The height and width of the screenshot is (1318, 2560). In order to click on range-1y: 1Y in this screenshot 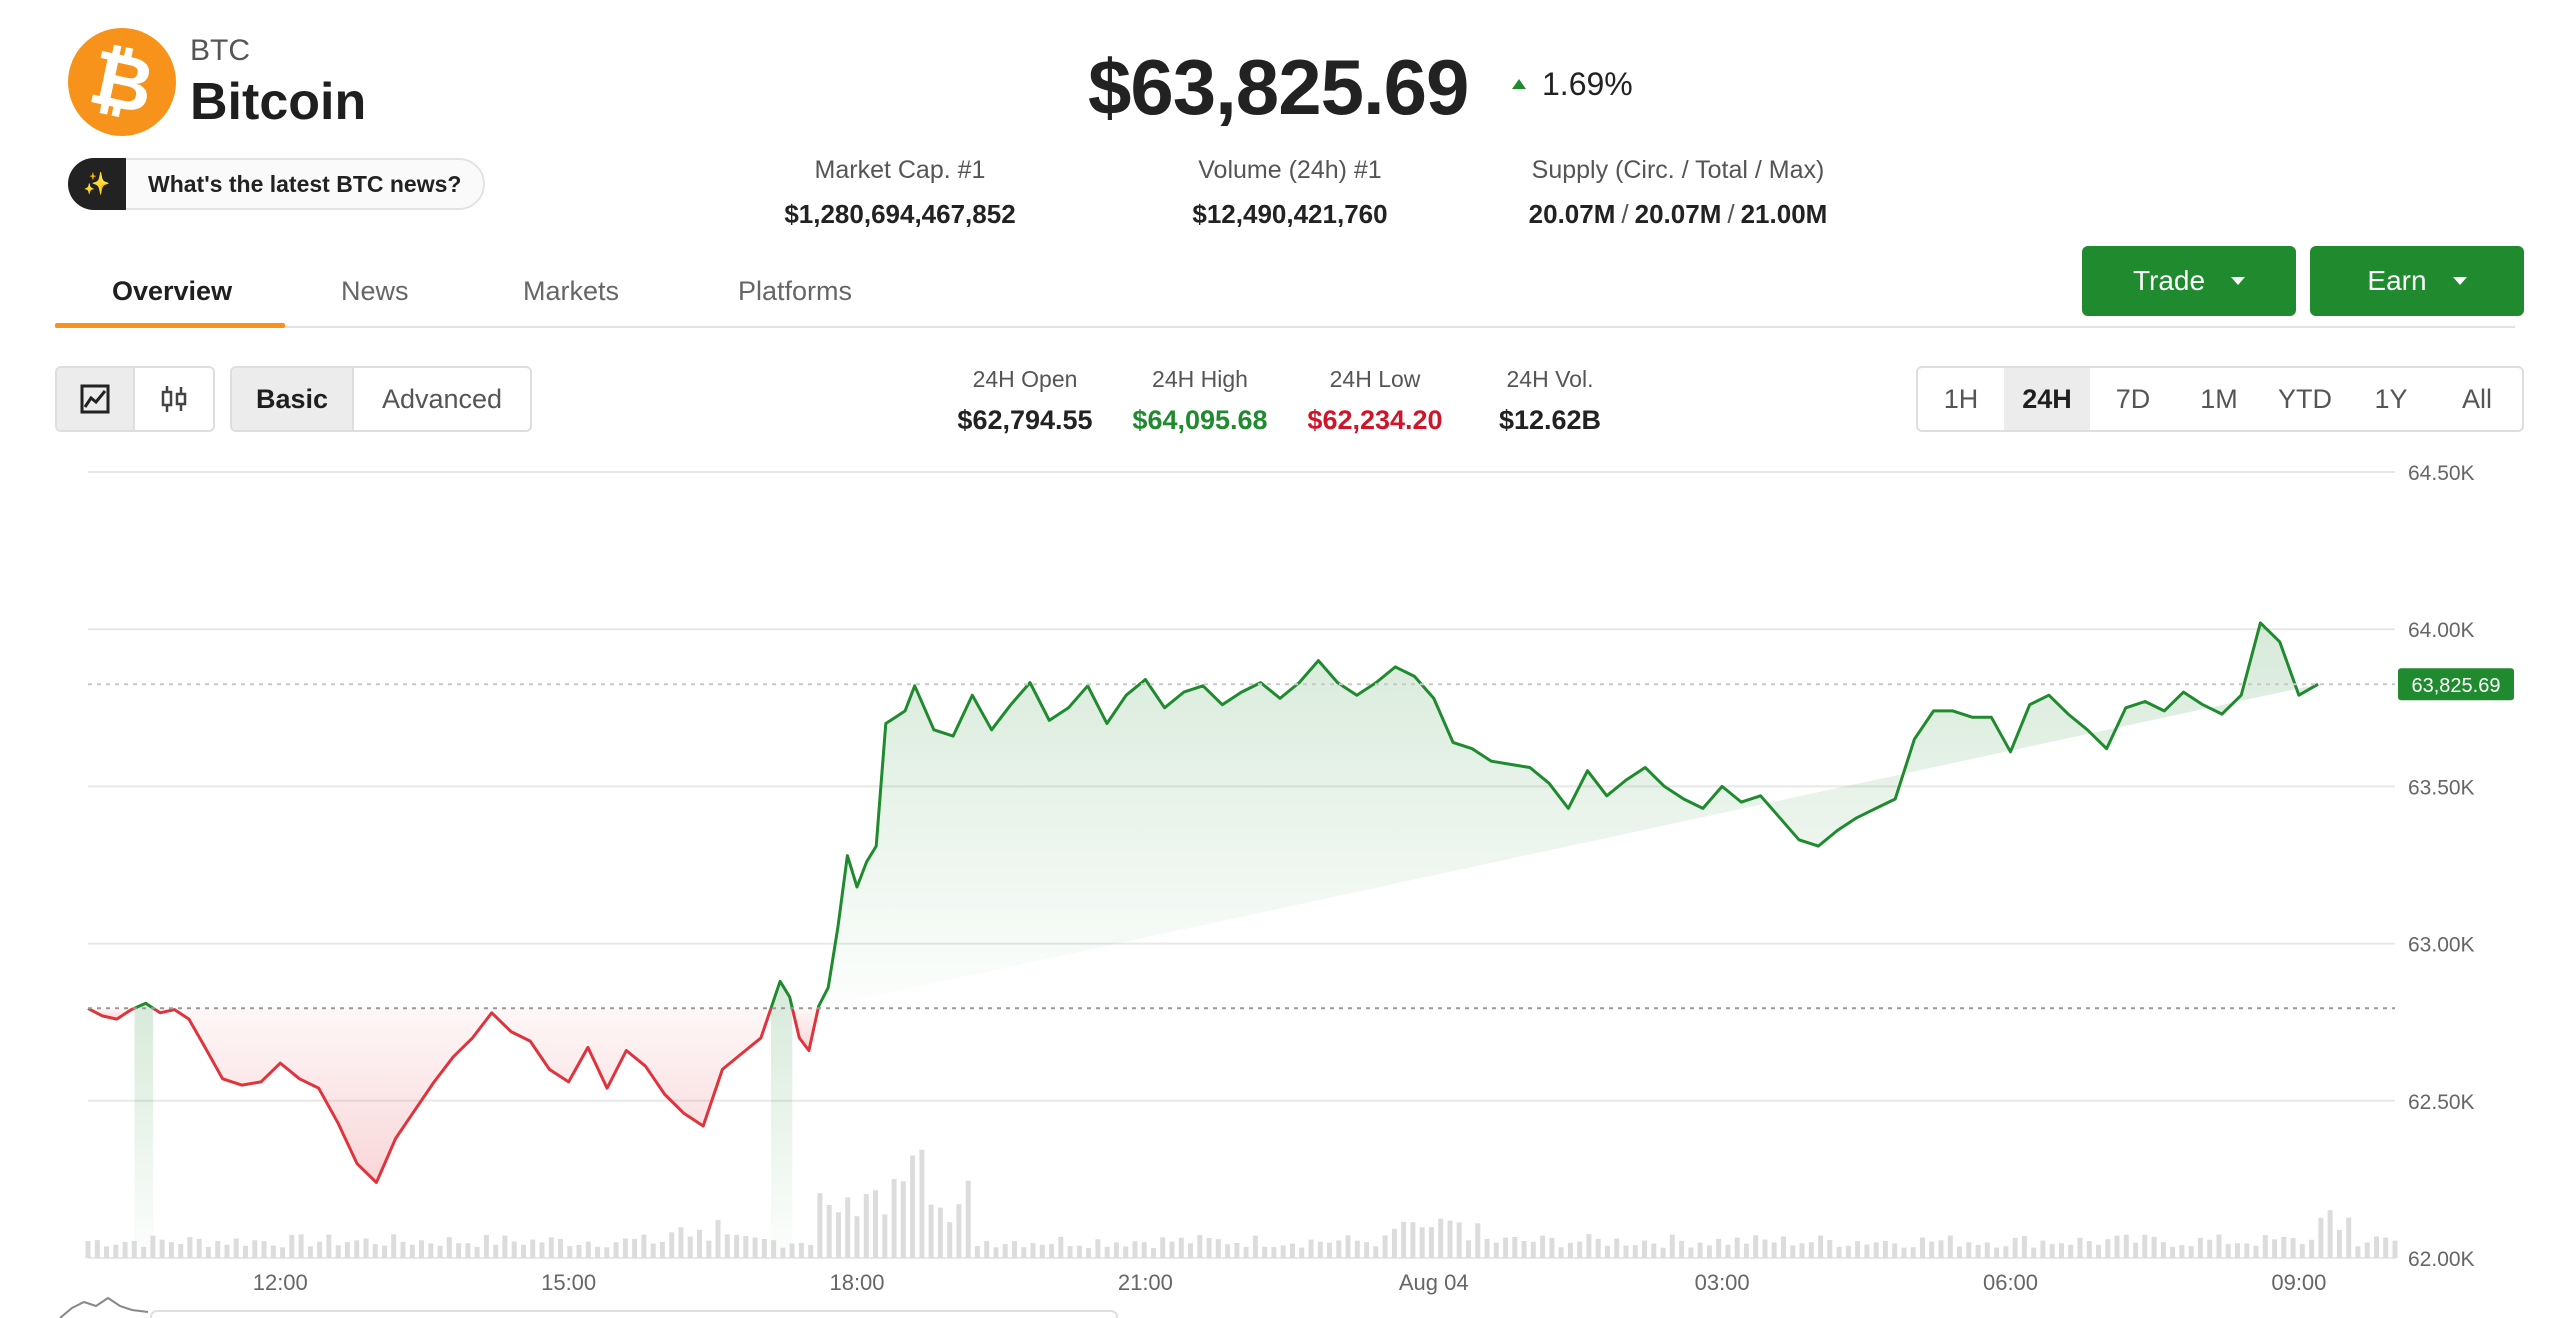, I will do `click(2391, 398)`.